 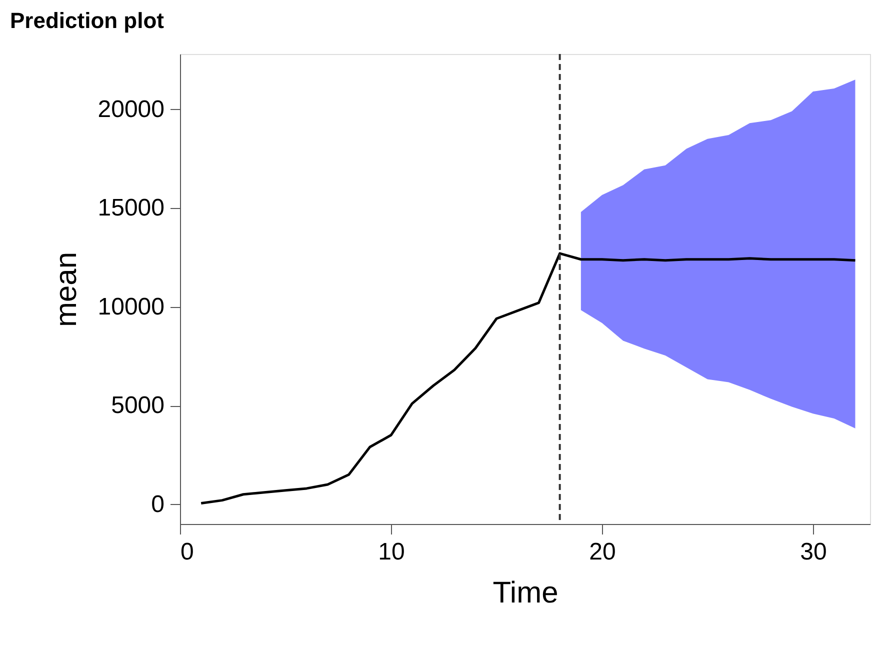 I want to click on y-axis-title: mean, so click(x=66, y=290).